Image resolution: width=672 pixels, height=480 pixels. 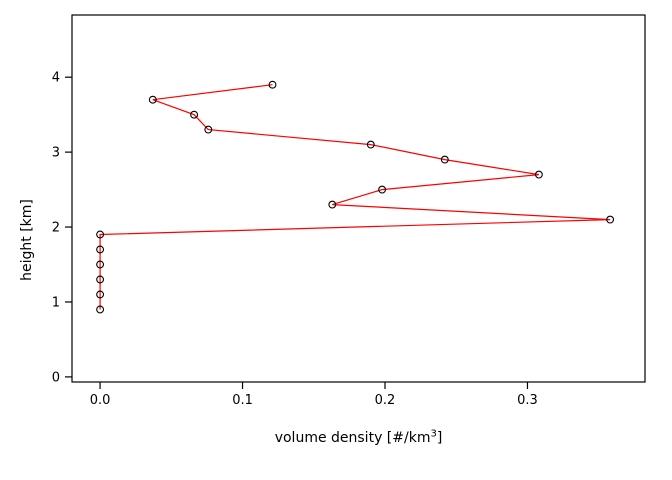 What do you see at coordinates (56, 228) in the screenshot?
I see `y-tick-label: 2` at bounding box center [56, 228].